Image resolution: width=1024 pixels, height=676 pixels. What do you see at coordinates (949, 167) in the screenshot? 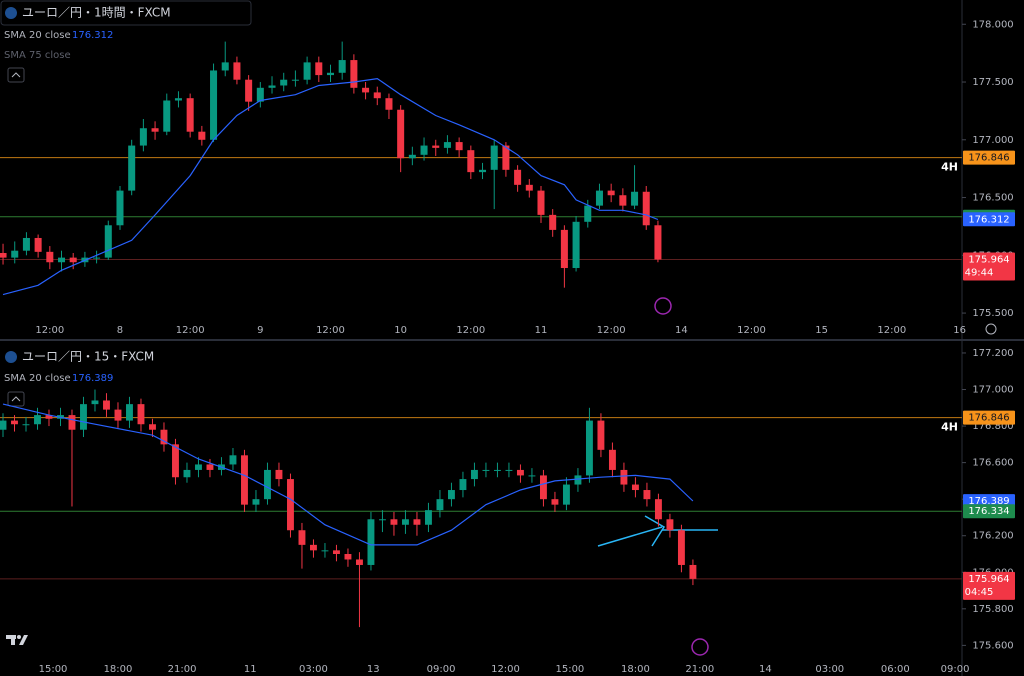
I see `interval-label: 4H` at bounding box center [949, 167].